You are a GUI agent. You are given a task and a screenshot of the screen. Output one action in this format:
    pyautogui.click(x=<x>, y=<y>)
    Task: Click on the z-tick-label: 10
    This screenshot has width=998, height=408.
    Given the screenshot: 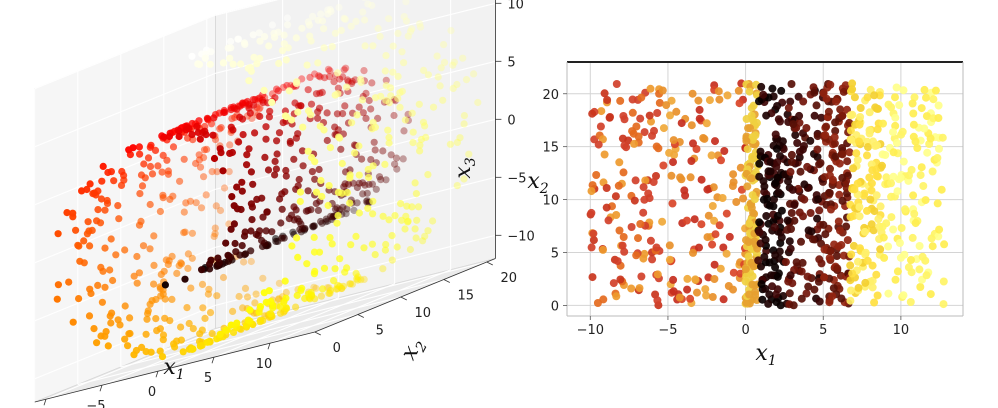 What is the action you would take?
    pyautogui.click(x=515, y=6)
    